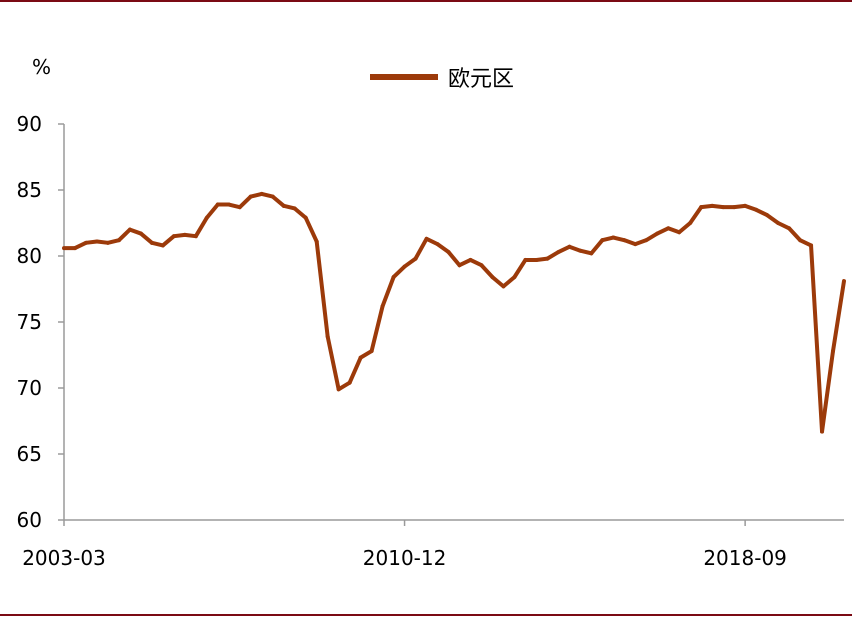 The height and width of the screenshot is (618, 852). Describe the element at coordinates (442, 79) in the screenshot. I see `legend: 欧元区` at that location.